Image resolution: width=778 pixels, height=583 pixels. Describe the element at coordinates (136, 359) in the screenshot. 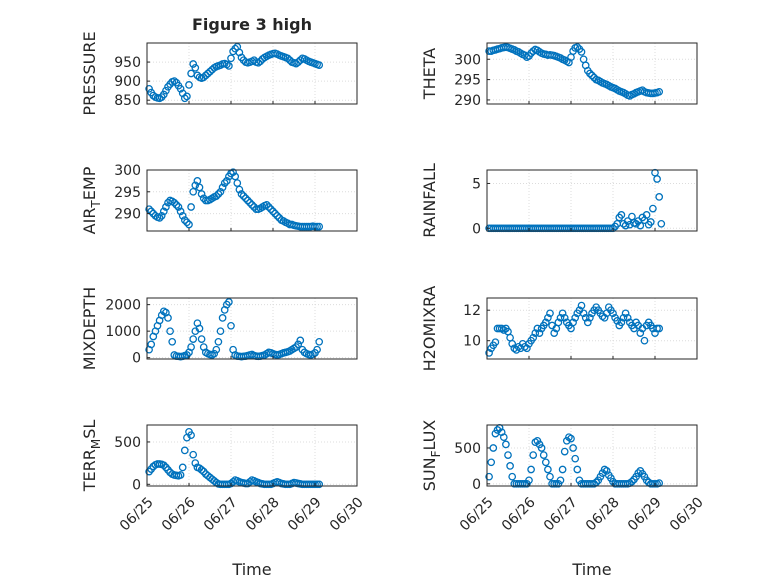

I see `y-tick-label: 0` at that location.